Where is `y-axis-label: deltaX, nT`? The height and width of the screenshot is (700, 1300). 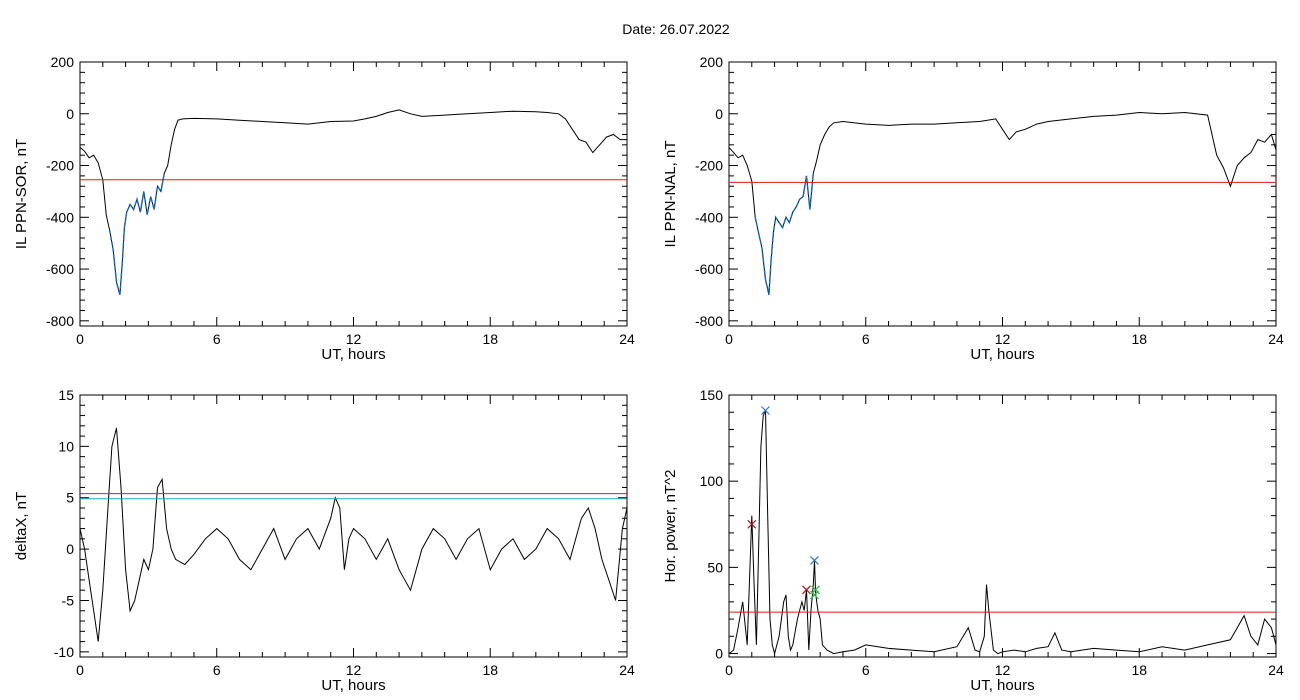 y-axis-label: deltaX, nT is located at coordinates (21, 526).